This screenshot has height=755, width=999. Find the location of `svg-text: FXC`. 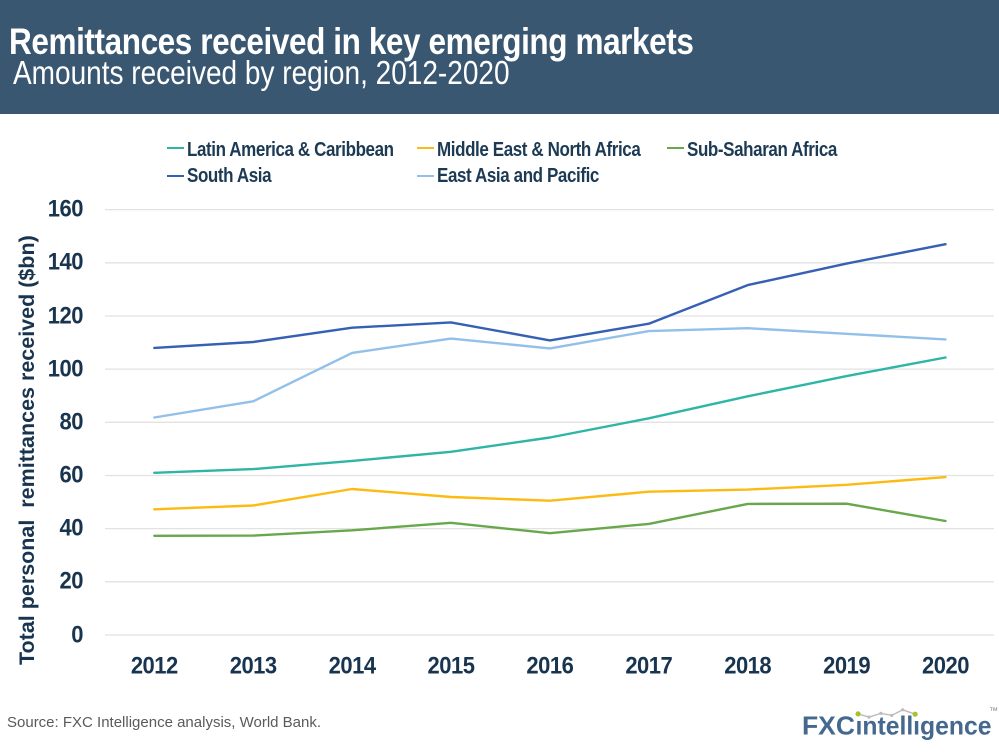

svg-text: FXC is located at coordinates (829, 726).